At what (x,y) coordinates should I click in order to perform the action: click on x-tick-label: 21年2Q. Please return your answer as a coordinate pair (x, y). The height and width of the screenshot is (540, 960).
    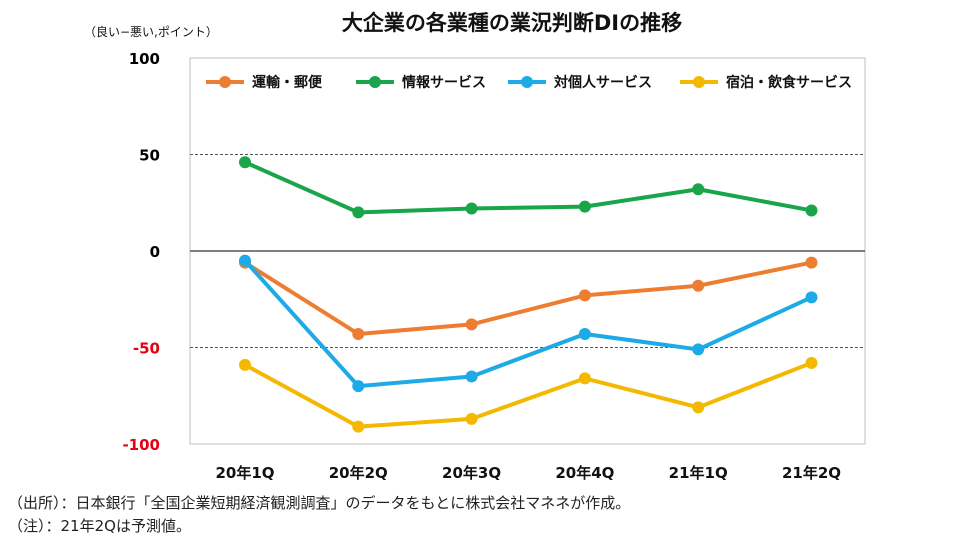
    Looking at the image, I should click on (811, 473).